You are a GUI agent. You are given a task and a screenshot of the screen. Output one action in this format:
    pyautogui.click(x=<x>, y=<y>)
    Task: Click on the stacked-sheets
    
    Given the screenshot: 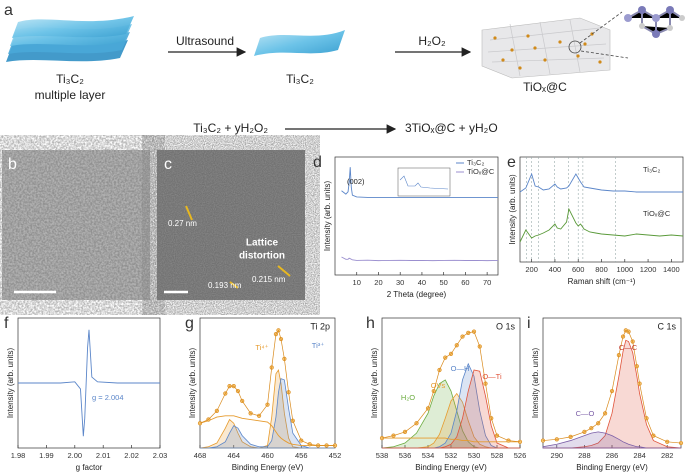 What is the action you would take?
    pyautogui.click(x=70, y=39)
    